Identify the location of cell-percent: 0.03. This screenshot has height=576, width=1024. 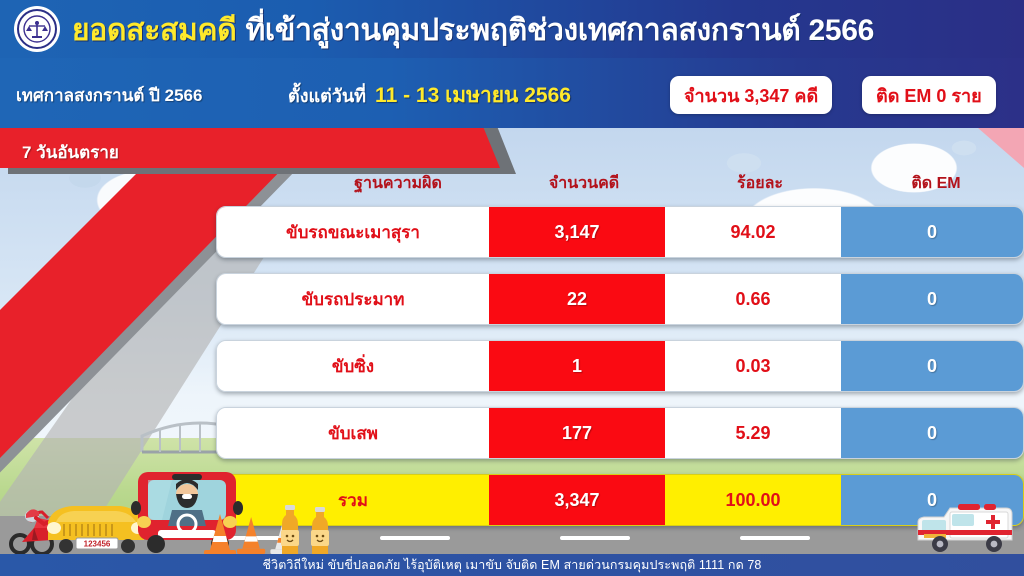
(753, 366).